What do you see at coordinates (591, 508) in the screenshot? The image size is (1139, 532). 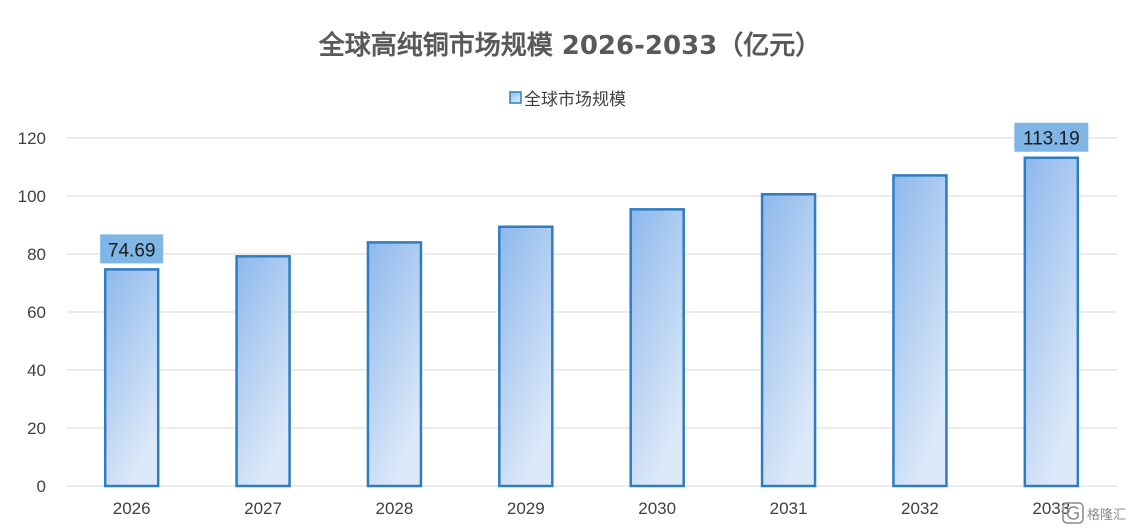 I see `x-axis-ticks: 2026 2027 2028 2029 2030 2031 2032 2033` at bounding box center [591, 508].